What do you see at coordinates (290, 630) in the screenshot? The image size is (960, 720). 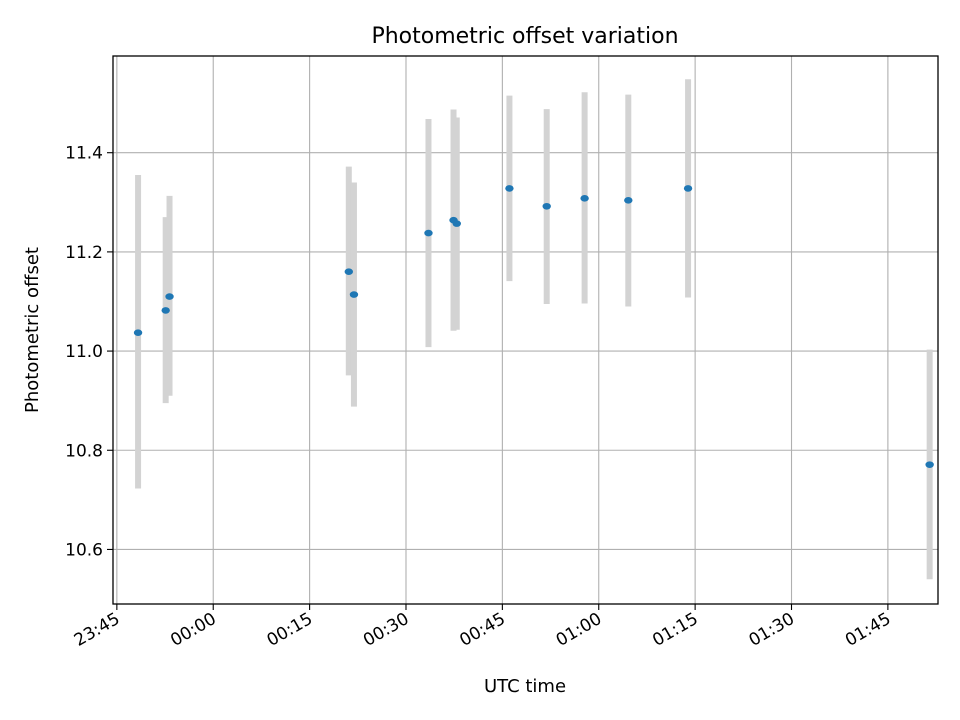 I see `x-tick-label: 00:15` at bounding box center [290, 630].